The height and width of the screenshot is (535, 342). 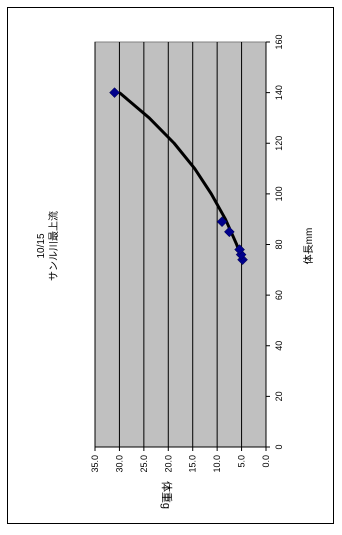 I want to click on y-tick-labels: 0.0 5.0 10.0 15.0 20.0 25.0 30.0 35.0, so click(x=180, y=460).